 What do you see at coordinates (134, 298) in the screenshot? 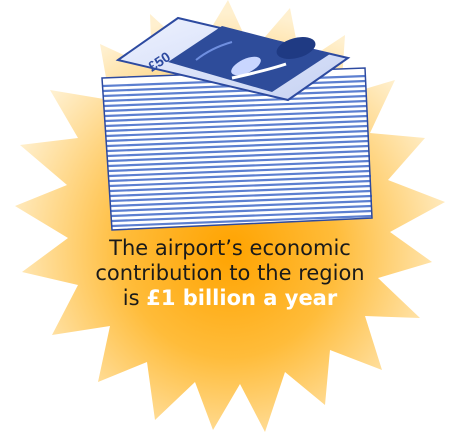
I see `caption-line-3-prefix: is` at bounding box center [134, 298].